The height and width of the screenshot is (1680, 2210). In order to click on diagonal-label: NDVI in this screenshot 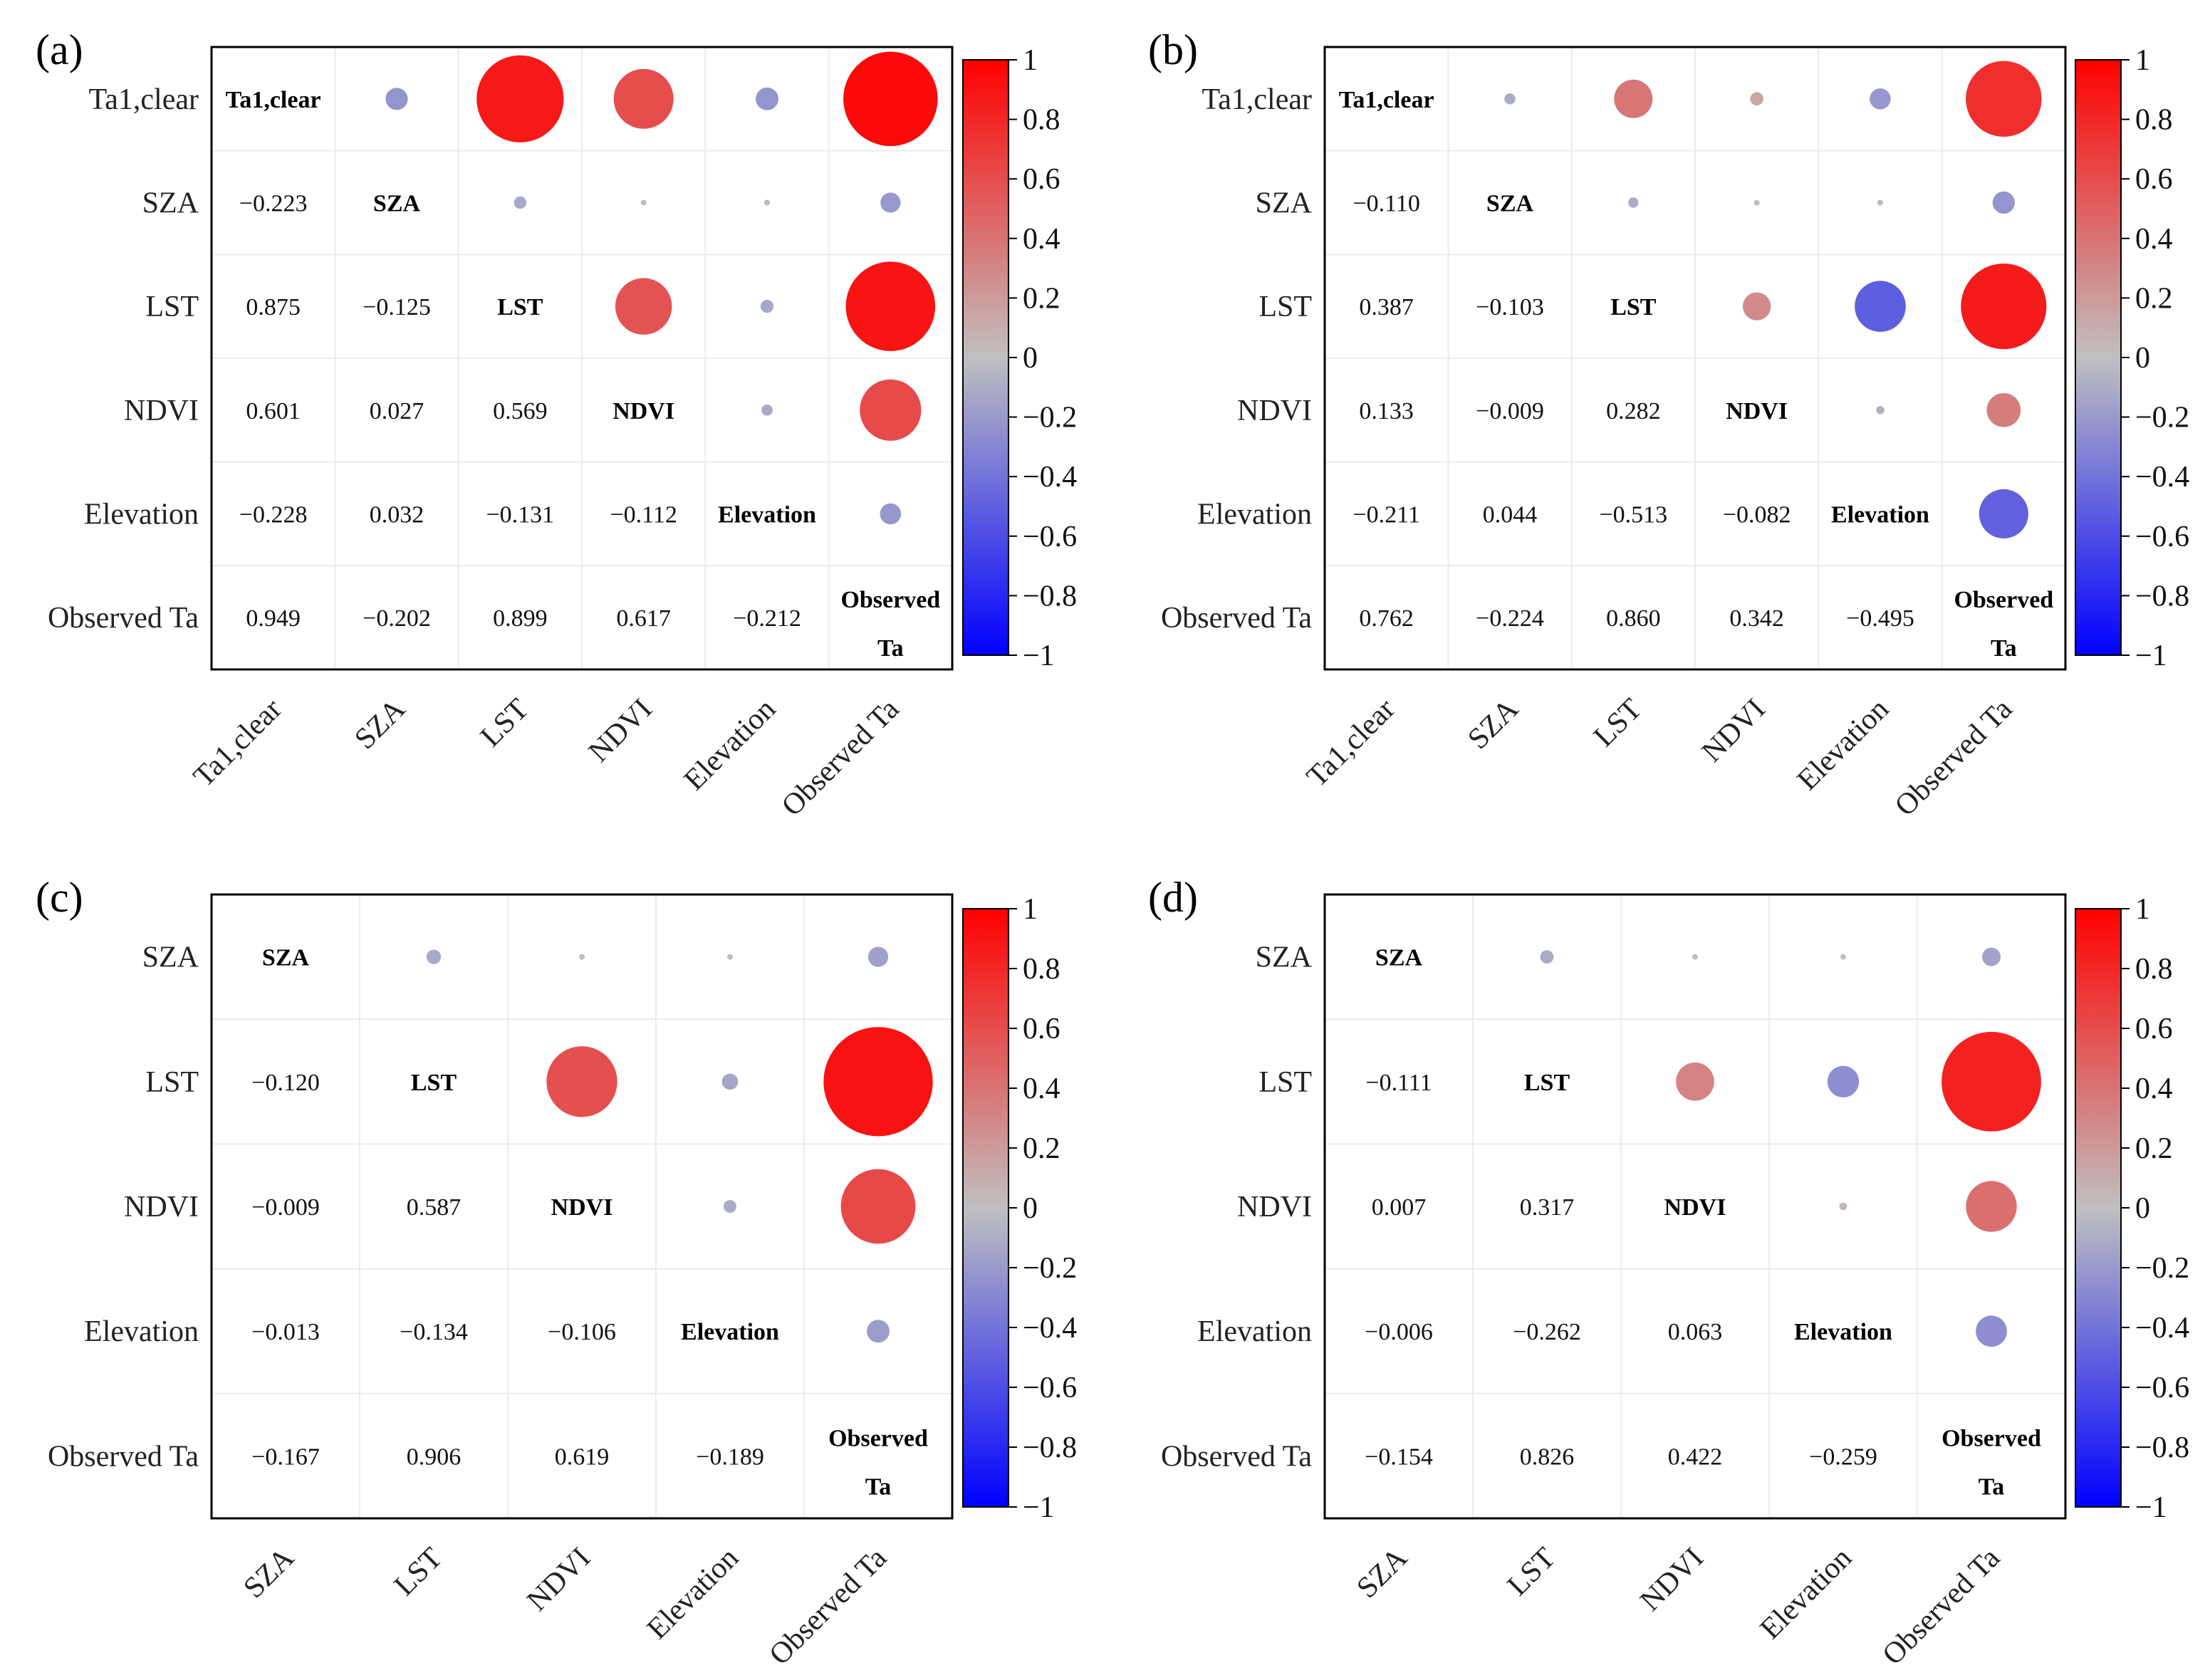, I will do `click(1695, 1207)`.